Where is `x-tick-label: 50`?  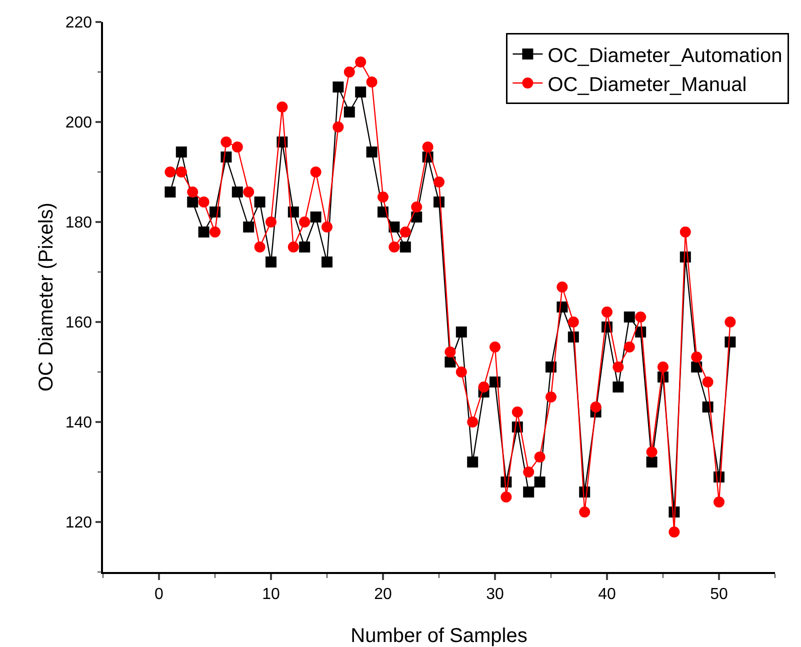 x-tick-label: 50 is located at coordinates (719, 594).